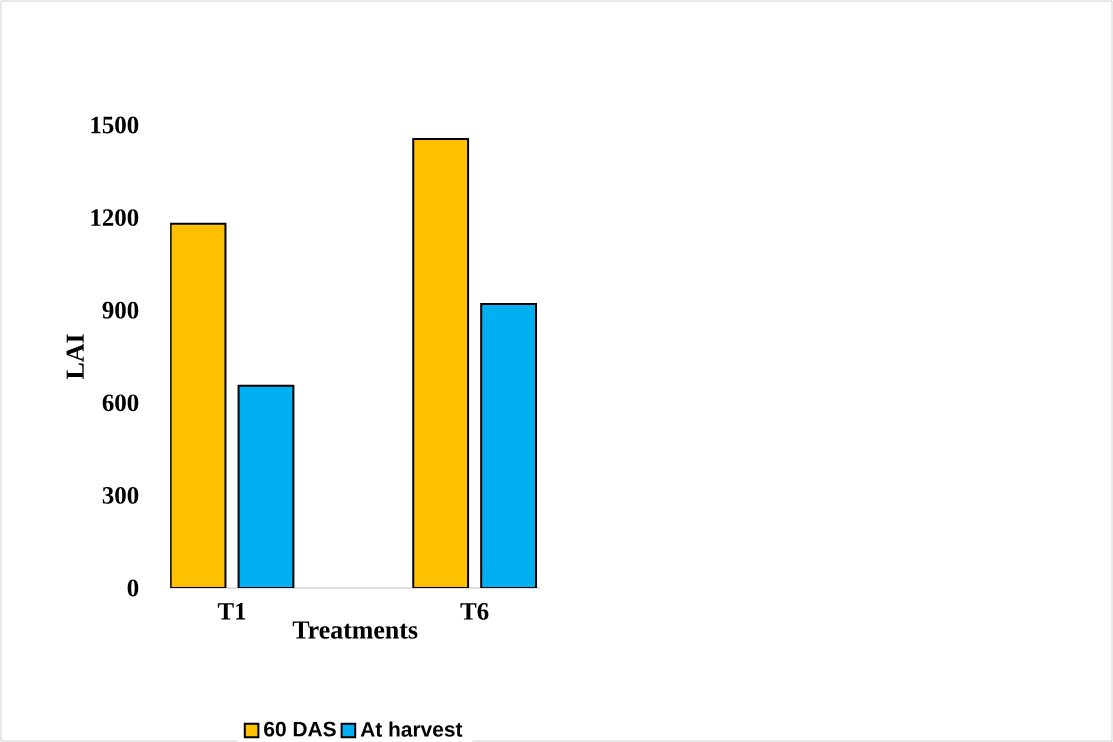 The height and width of the screenshot is (742, 1113). I want to click on y-axis-title: LAI, so click(75, 357).